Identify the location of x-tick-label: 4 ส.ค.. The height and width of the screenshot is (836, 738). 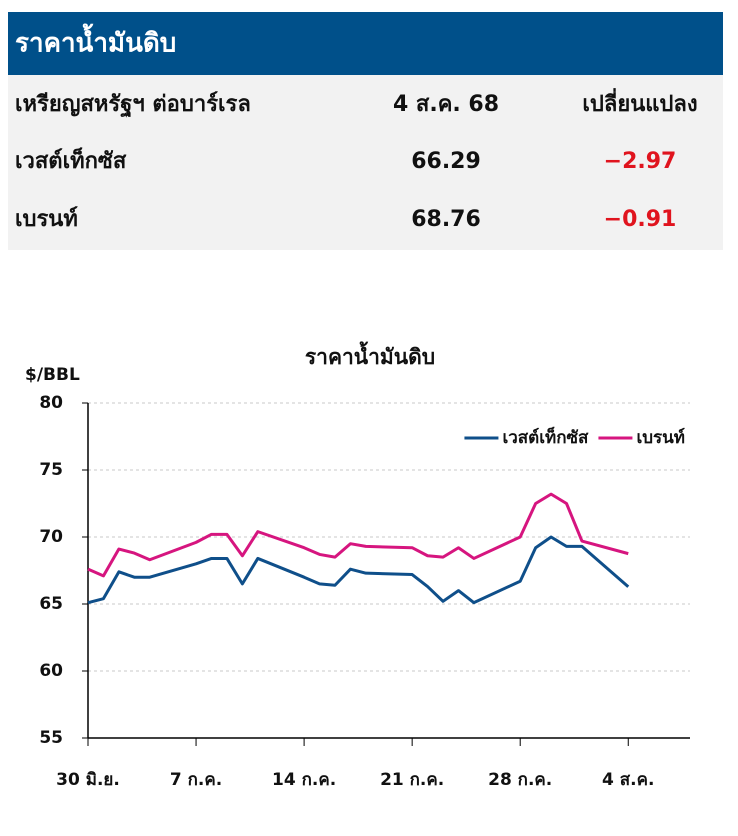
(628, 780).